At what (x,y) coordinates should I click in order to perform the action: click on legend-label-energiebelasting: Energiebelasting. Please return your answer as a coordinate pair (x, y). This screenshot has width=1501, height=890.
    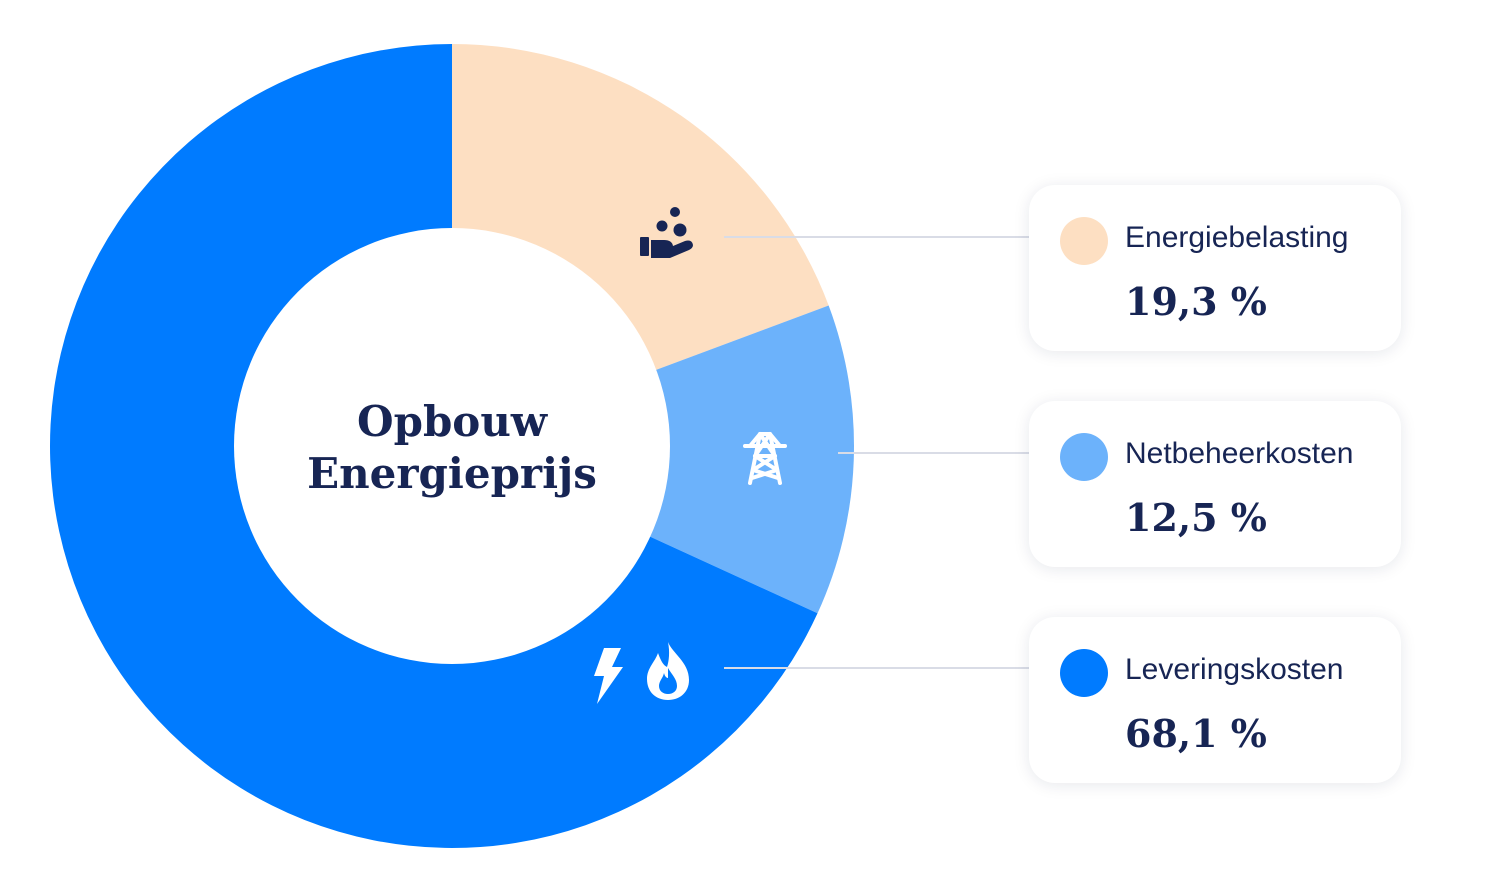
    Looking at the image, I should click on (1237, 237).